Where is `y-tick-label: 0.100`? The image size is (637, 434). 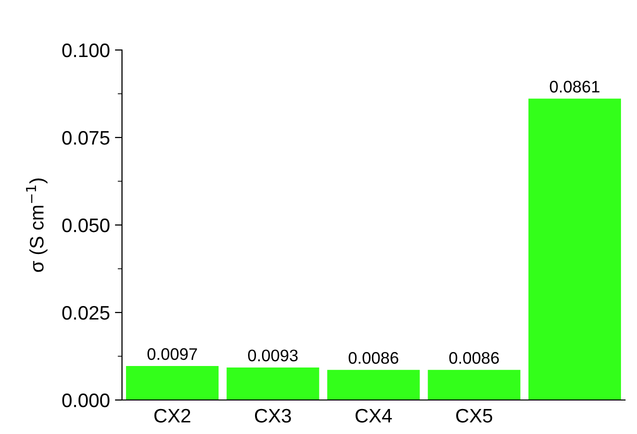
y-tick-label: 0.100 is located at coordinates (86, 50).